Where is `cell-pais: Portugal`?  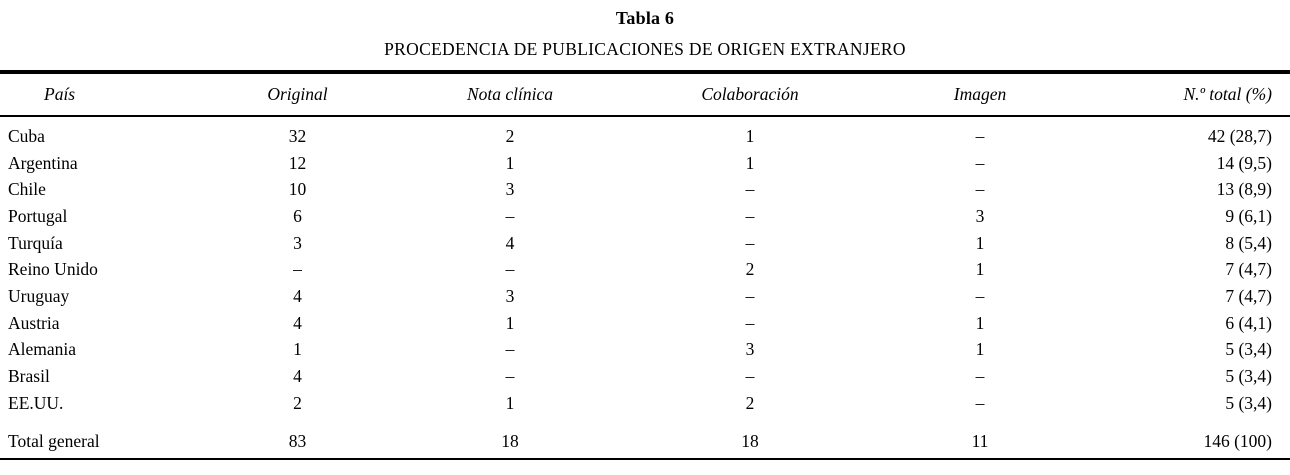 cell-pais: Portugal is located at coordinates (38, 215).